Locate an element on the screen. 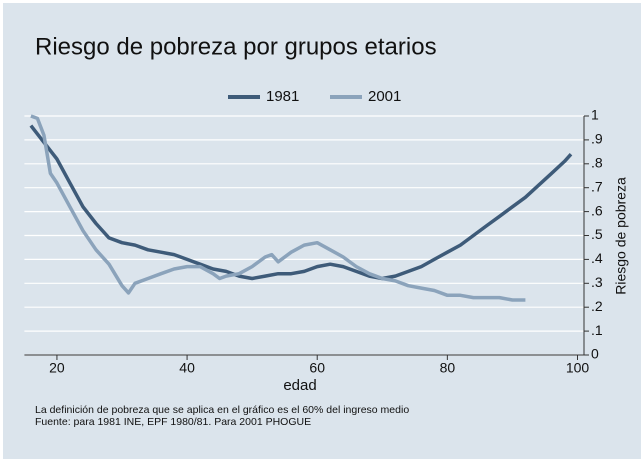  y-tick-label: 1 is located at coordinates (595, 115).